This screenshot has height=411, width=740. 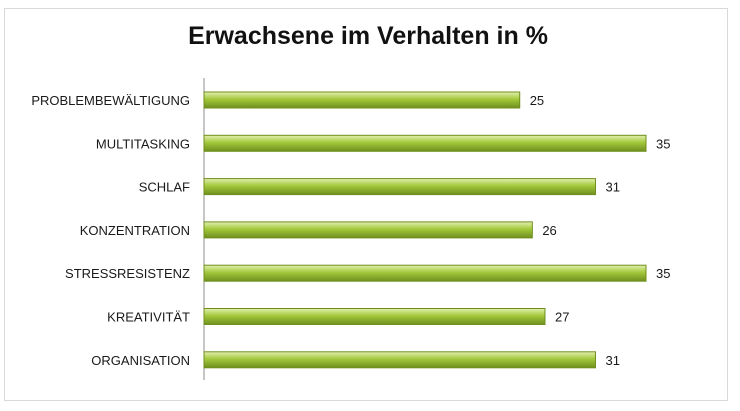 What do you see at coordinates (368, 36) in the screenshot?
I see `chart-title: Erwachsene im Verhalten in %` at bounding box center [368, 36].